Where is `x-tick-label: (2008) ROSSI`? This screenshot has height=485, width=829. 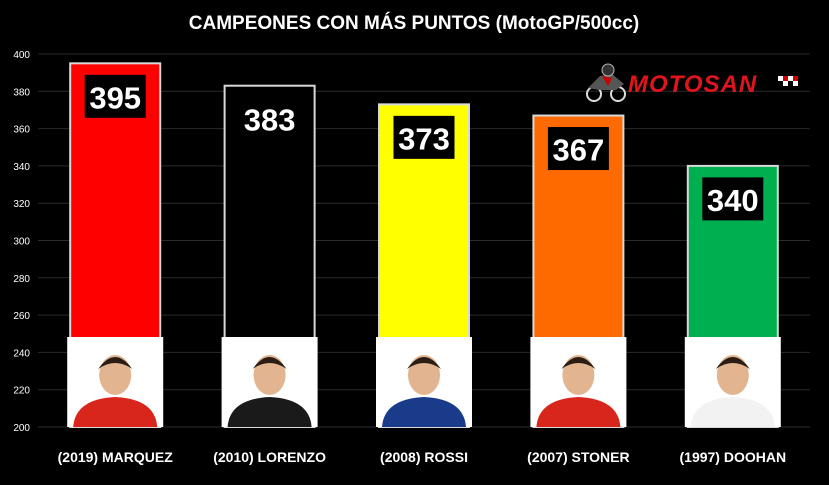
x-tick-label: (2008) ROSSI is located at coordinates (424, 457).